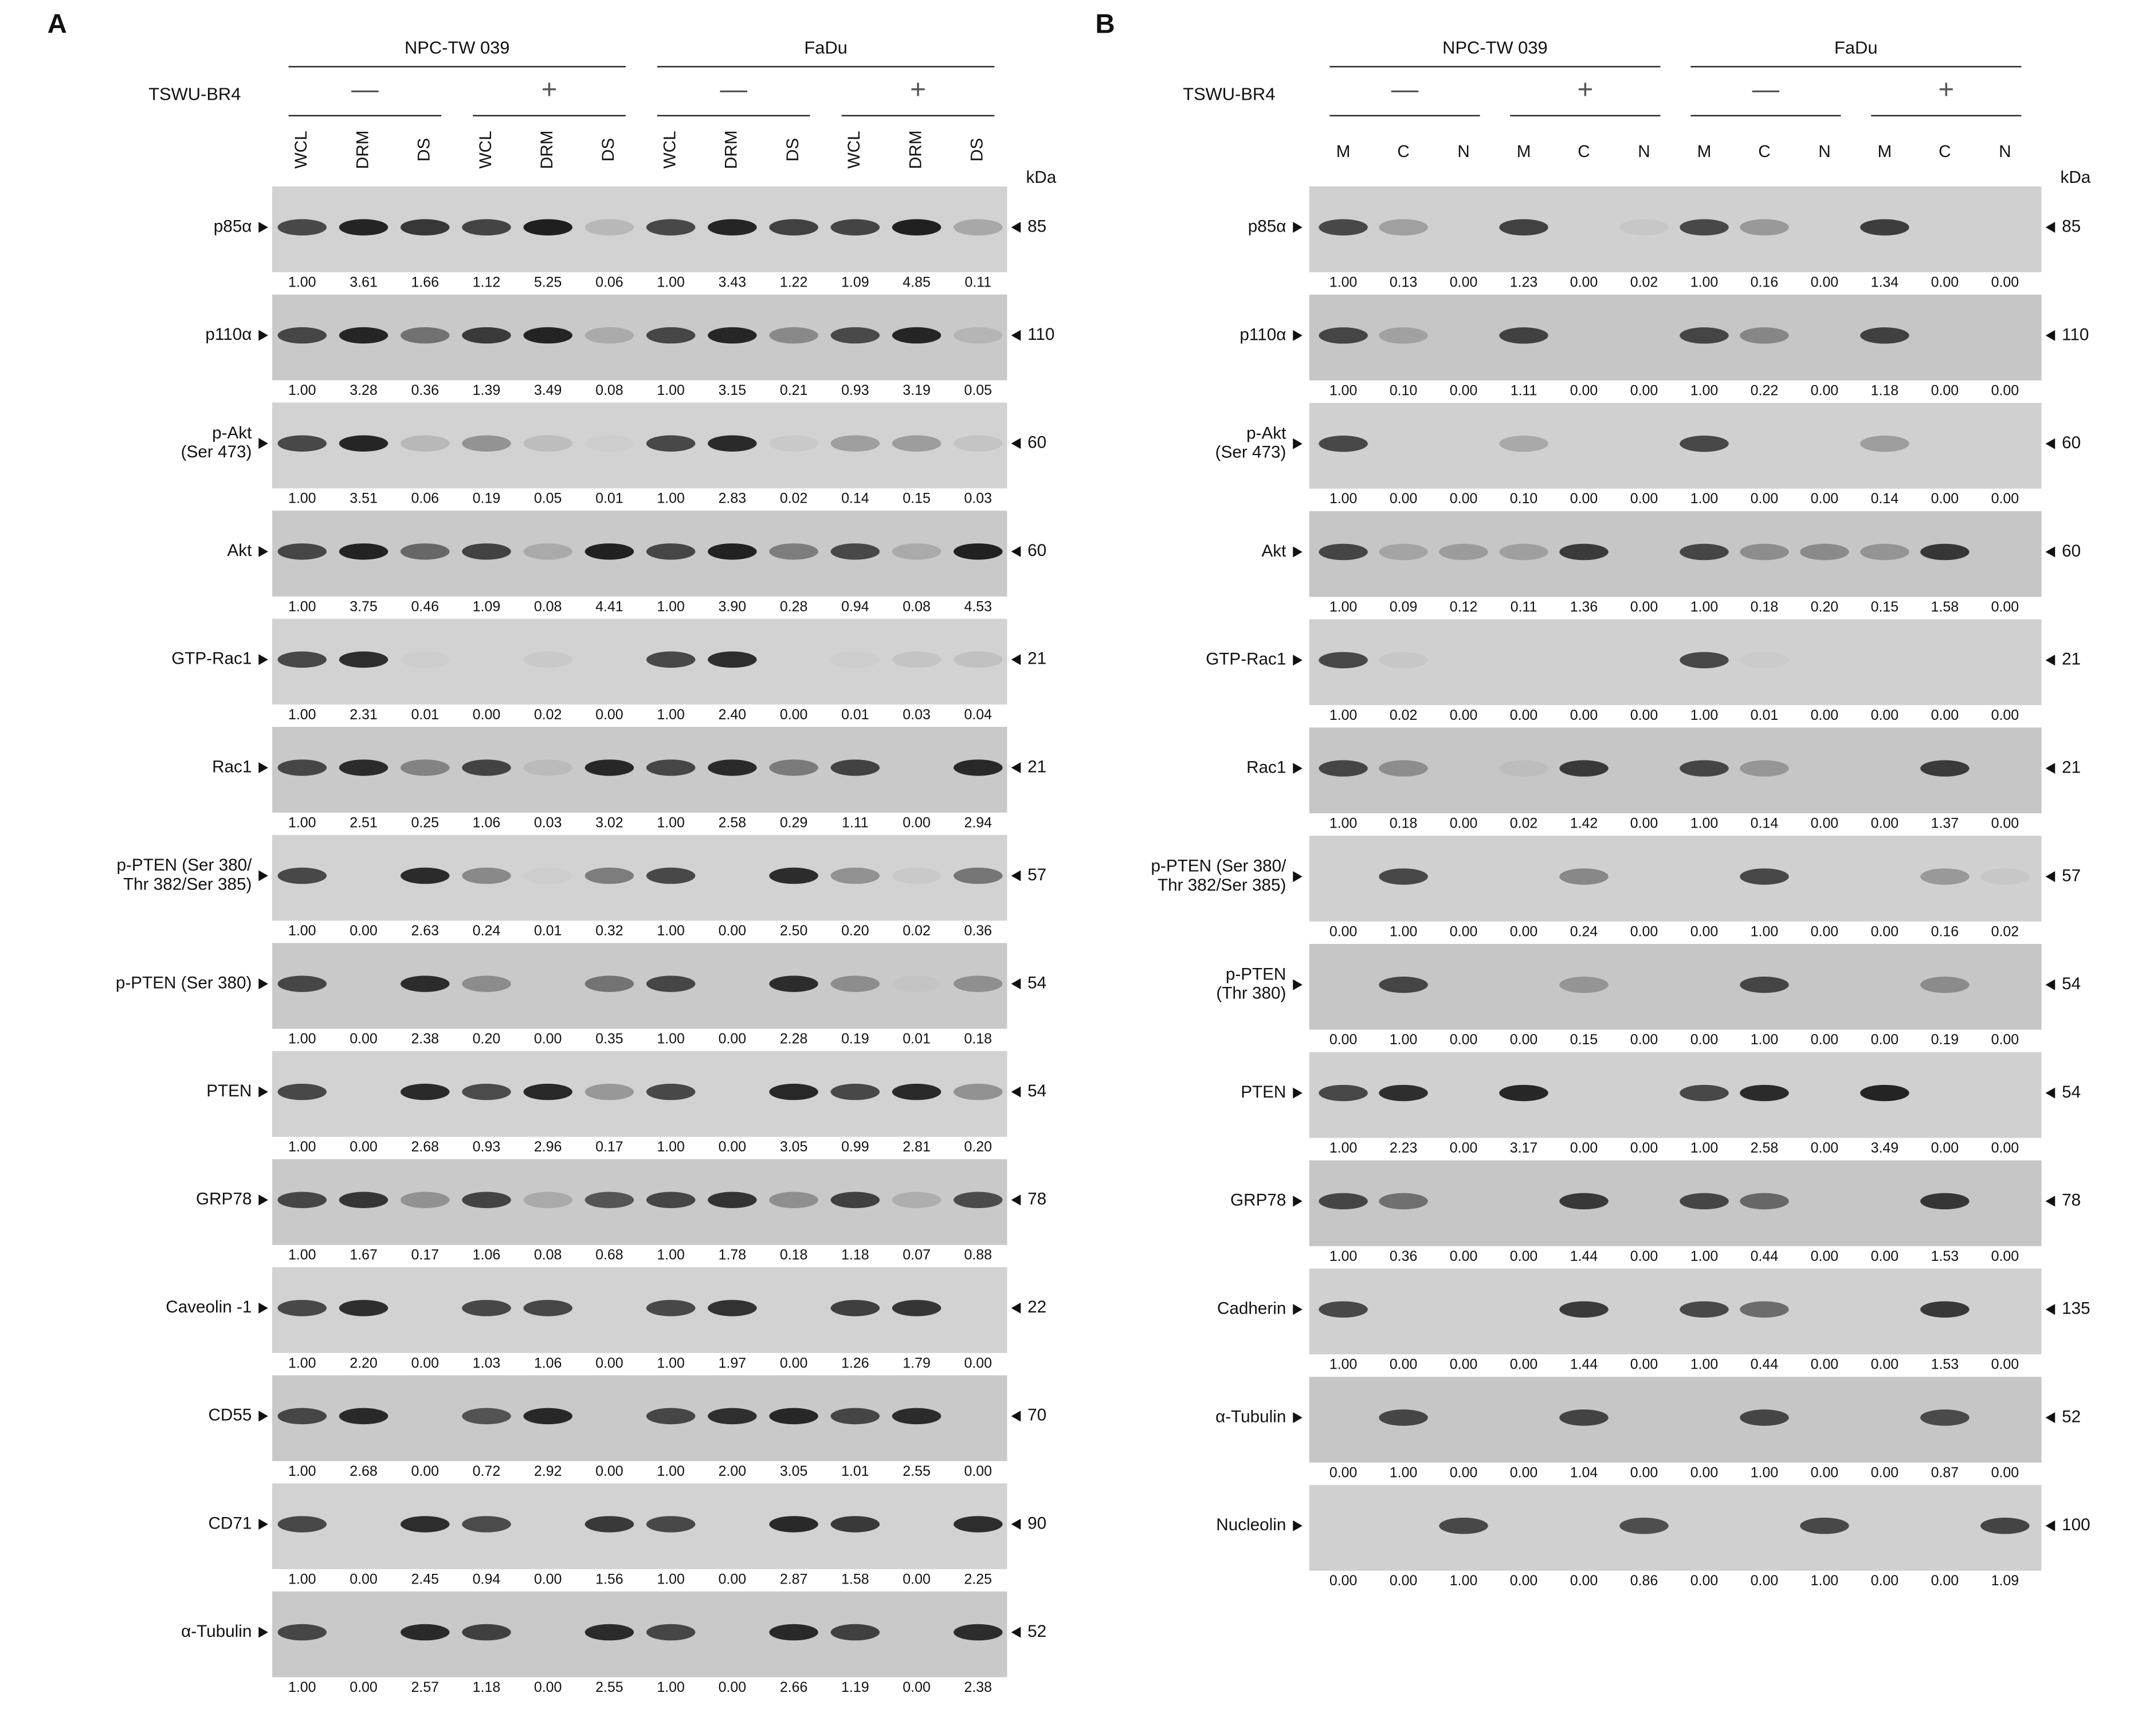 The width and height of the screenshot is (2134, 1736). Describe the element at coordinates (2071, 226) in the screenshot. I see `kda-label: 85` at that location.